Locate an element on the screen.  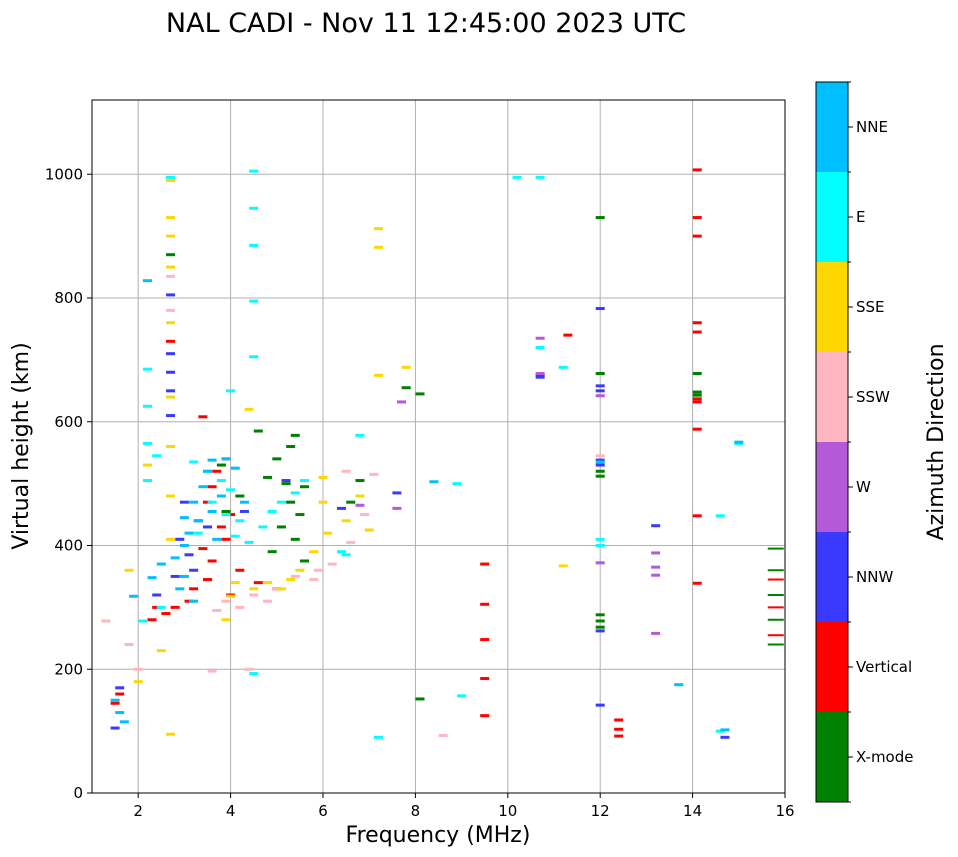
colorbar: X-mode Vertical NNW W SSW SSE E NNE is located at coordinates (864, 442).